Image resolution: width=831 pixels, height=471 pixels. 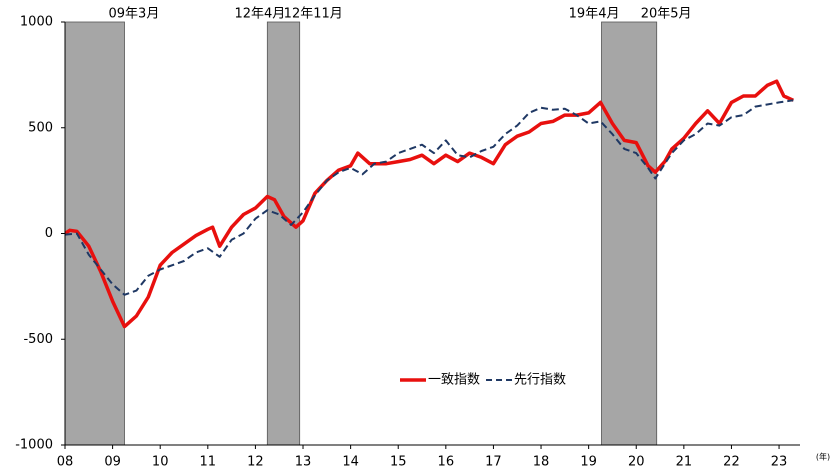 What do you see at coordinates (313, 14) in the screenshot?
I see `period-label: 12年11月` at bounding box center [313, 14].